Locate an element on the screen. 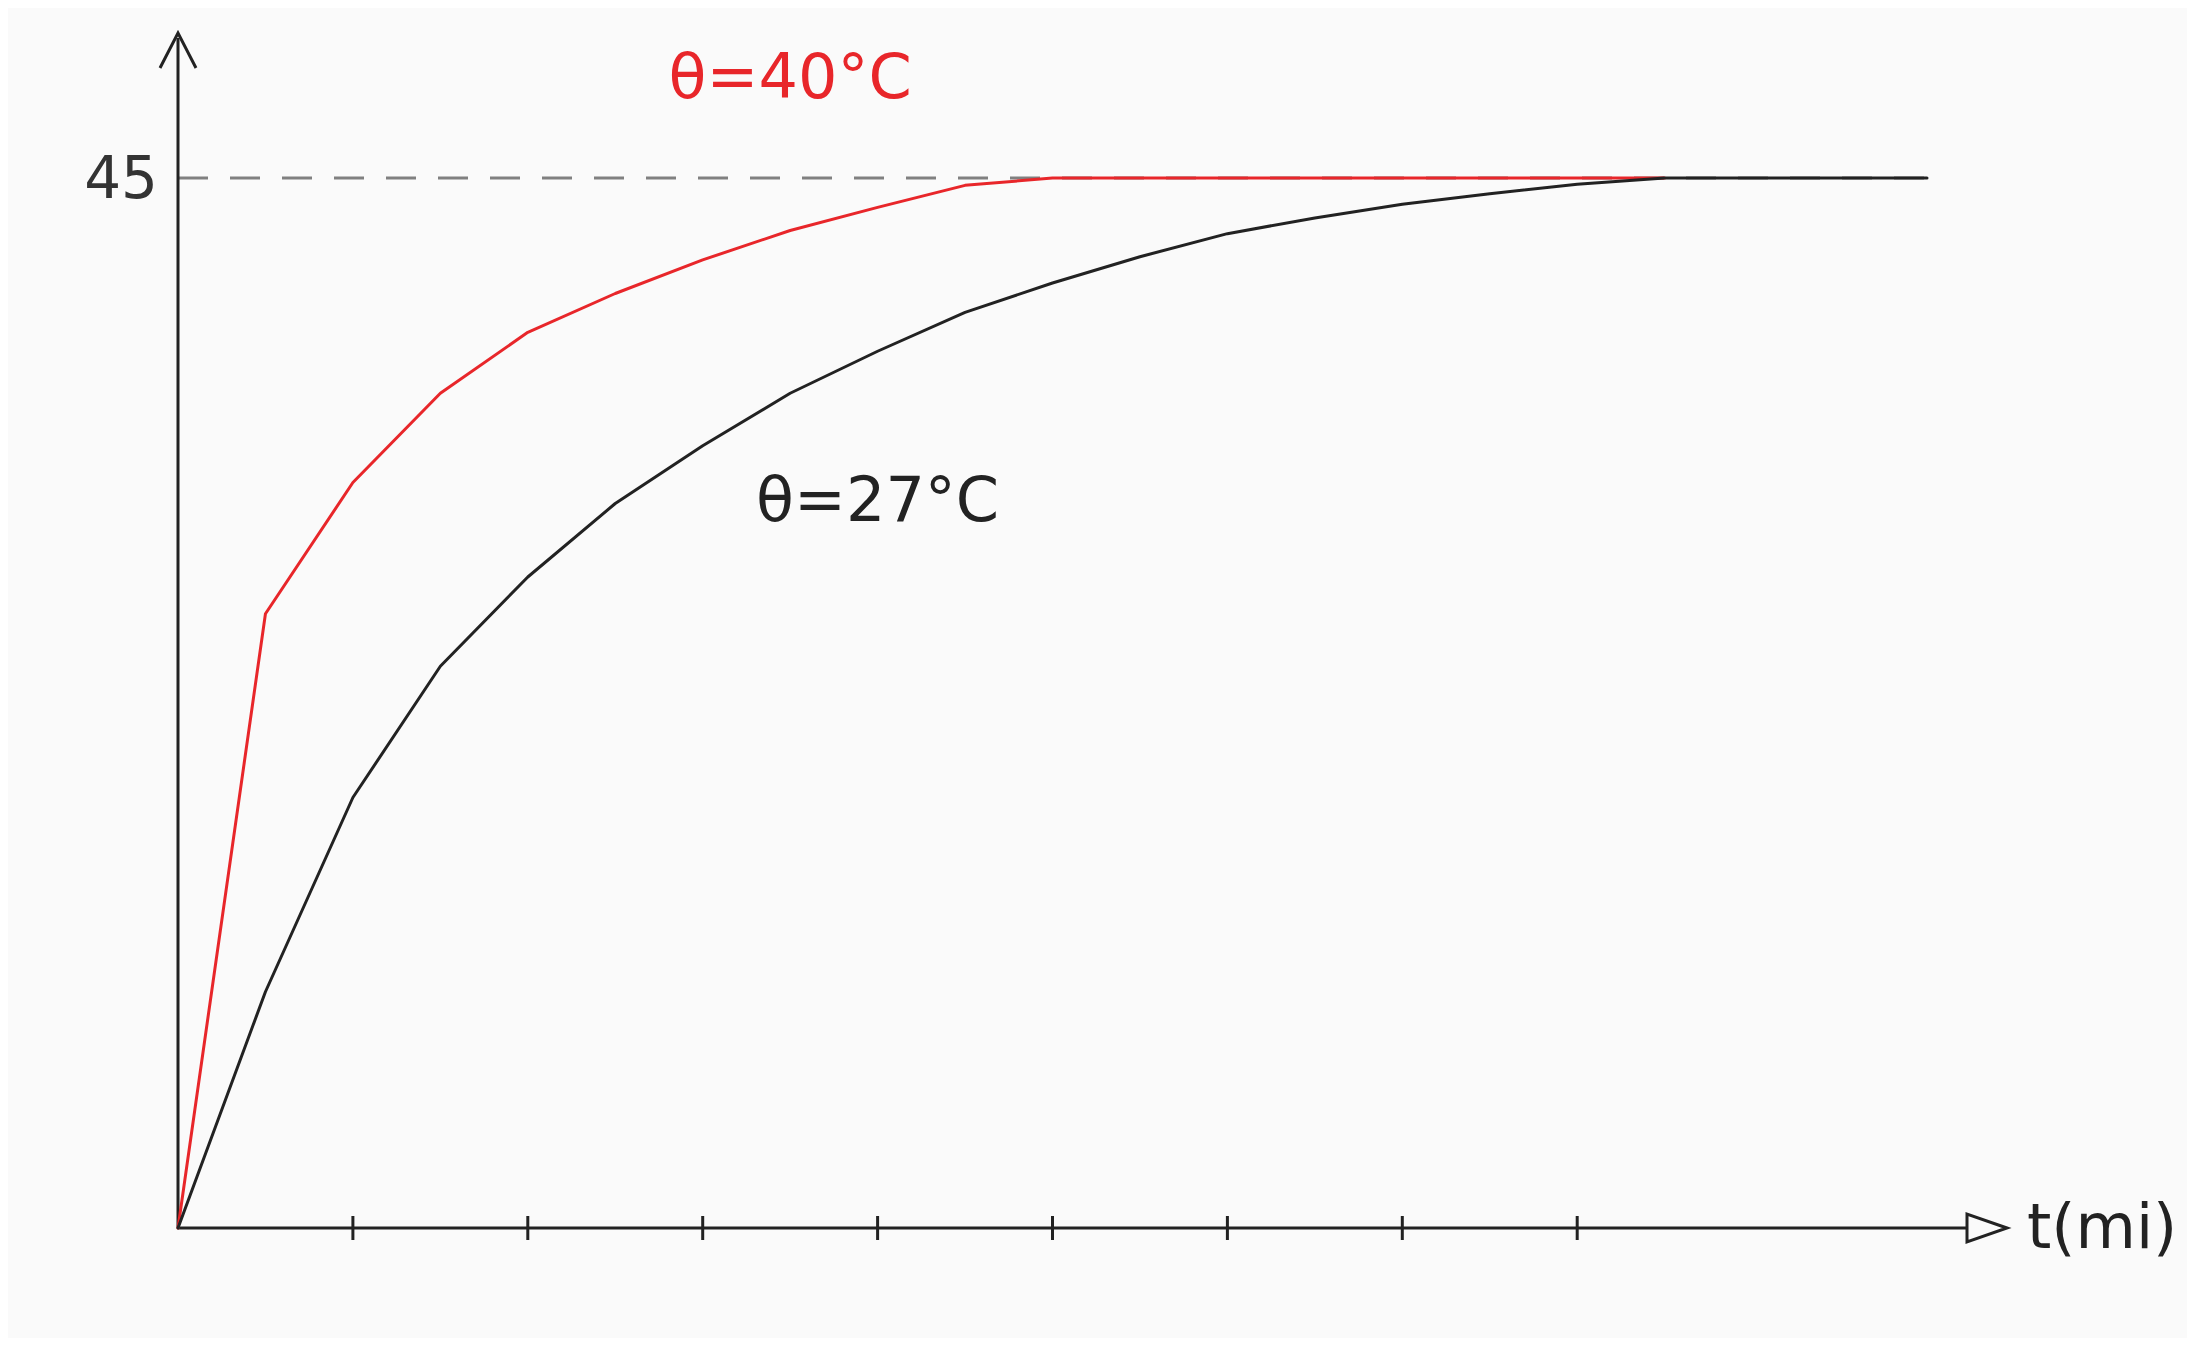 The width and height of the screenshot is (2195, 1348). series-label: θ=27°C is located at coordinates (878, 500).